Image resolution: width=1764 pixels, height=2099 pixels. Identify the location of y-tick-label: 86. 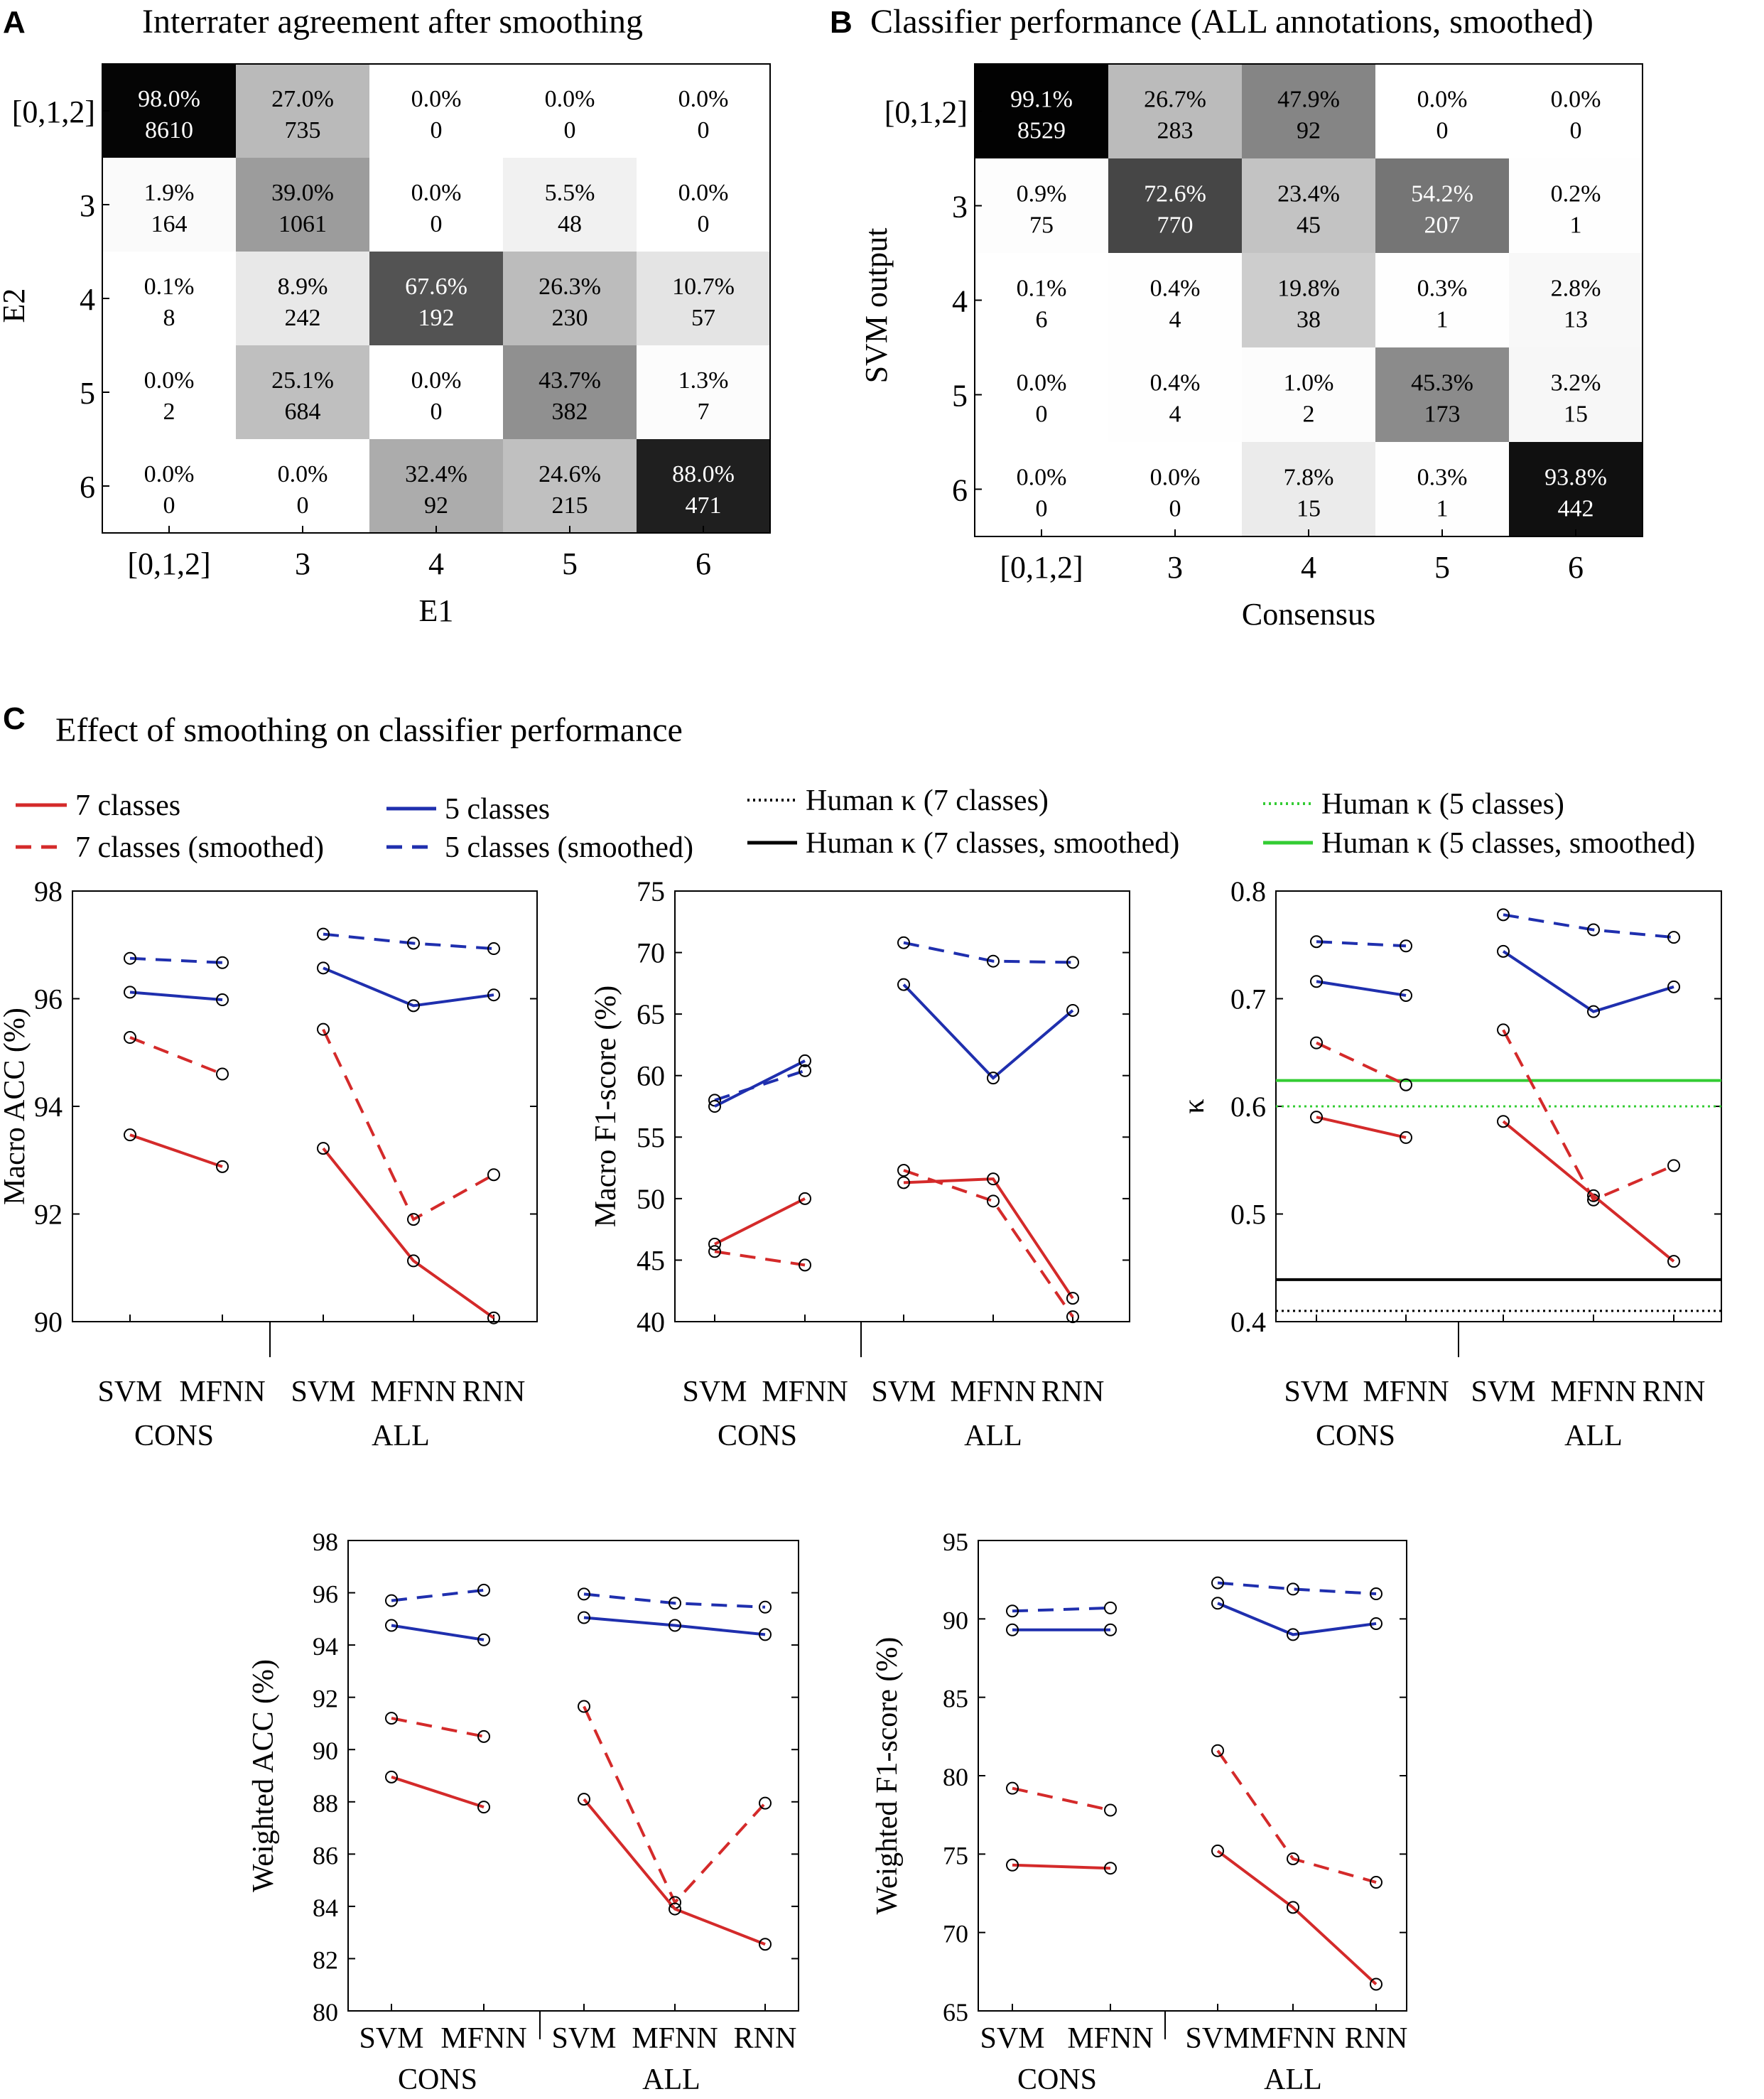
(325, 1855).